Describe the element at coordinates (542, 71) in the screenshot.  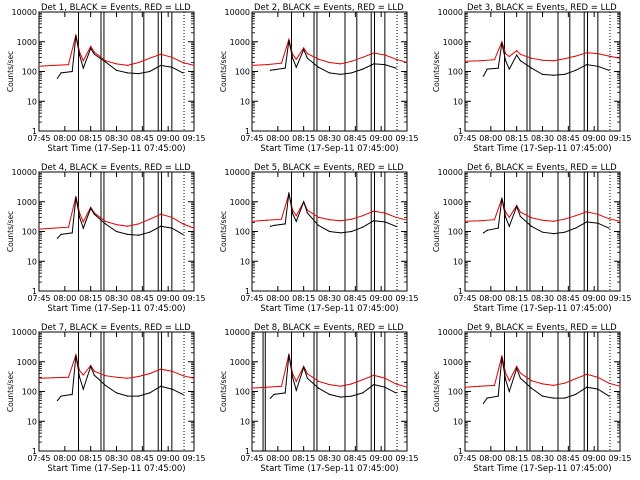
I see `plot-frame` at that location.